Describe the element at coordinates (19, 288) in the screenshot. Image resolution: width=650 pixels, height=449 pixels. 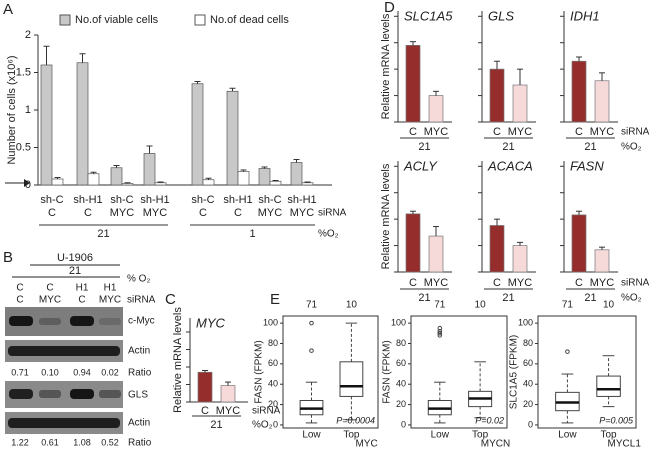
I see `sh-label: C` at that location.